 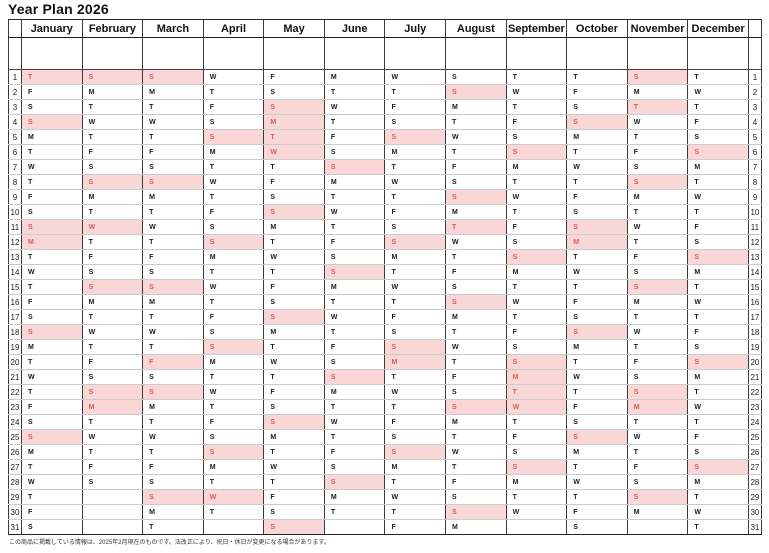 I want to click on day-row: 28 W S S T T S T F M W S M 28, so click(x=385, y=482).